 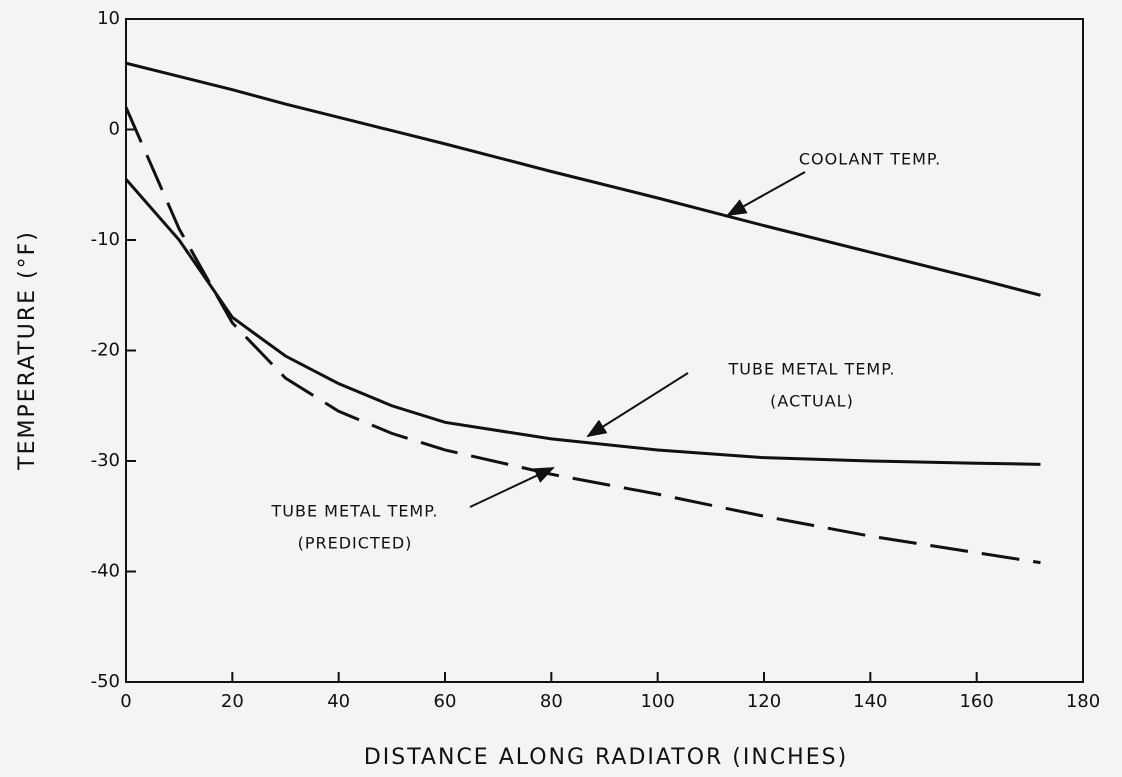 I want to click on annotation: COOLANT TEMP., so click(x=870, y=159).